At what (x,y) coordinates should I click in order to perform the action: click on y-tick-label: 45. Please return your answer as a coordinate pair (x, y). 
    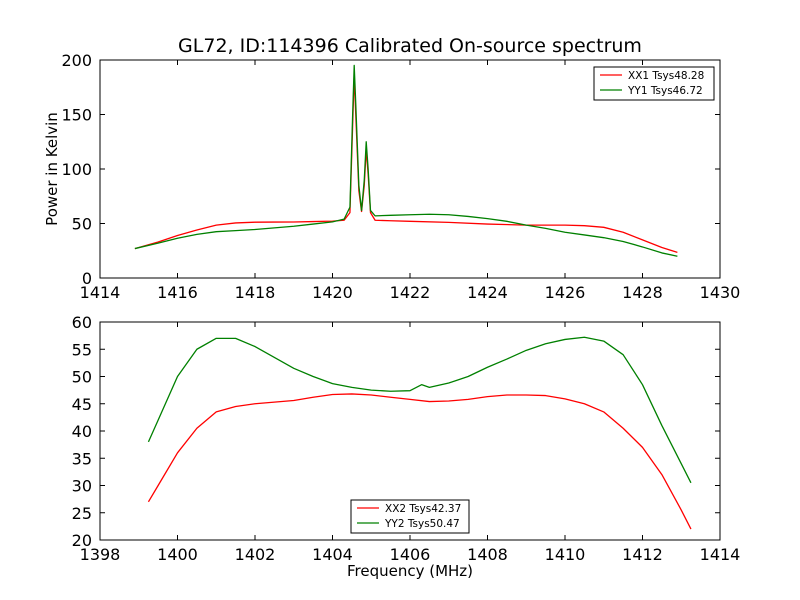
    Looking at the image, I should click on (82, 404).